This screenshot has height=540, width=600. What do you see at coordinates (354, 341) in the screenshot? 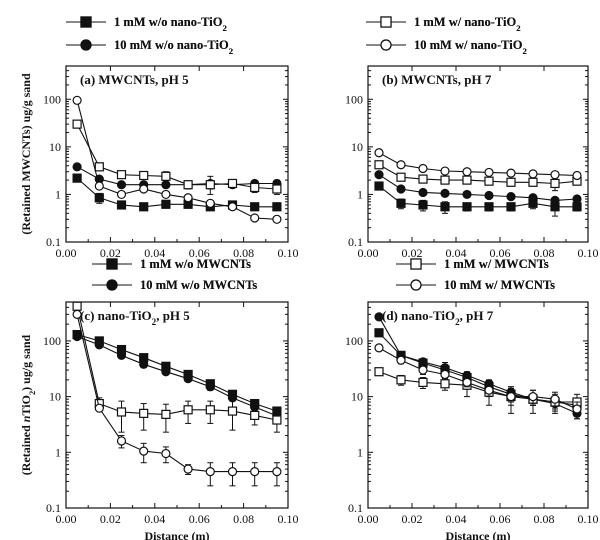
I see `y-tick-label: 100` at bounding box center [354, 341].